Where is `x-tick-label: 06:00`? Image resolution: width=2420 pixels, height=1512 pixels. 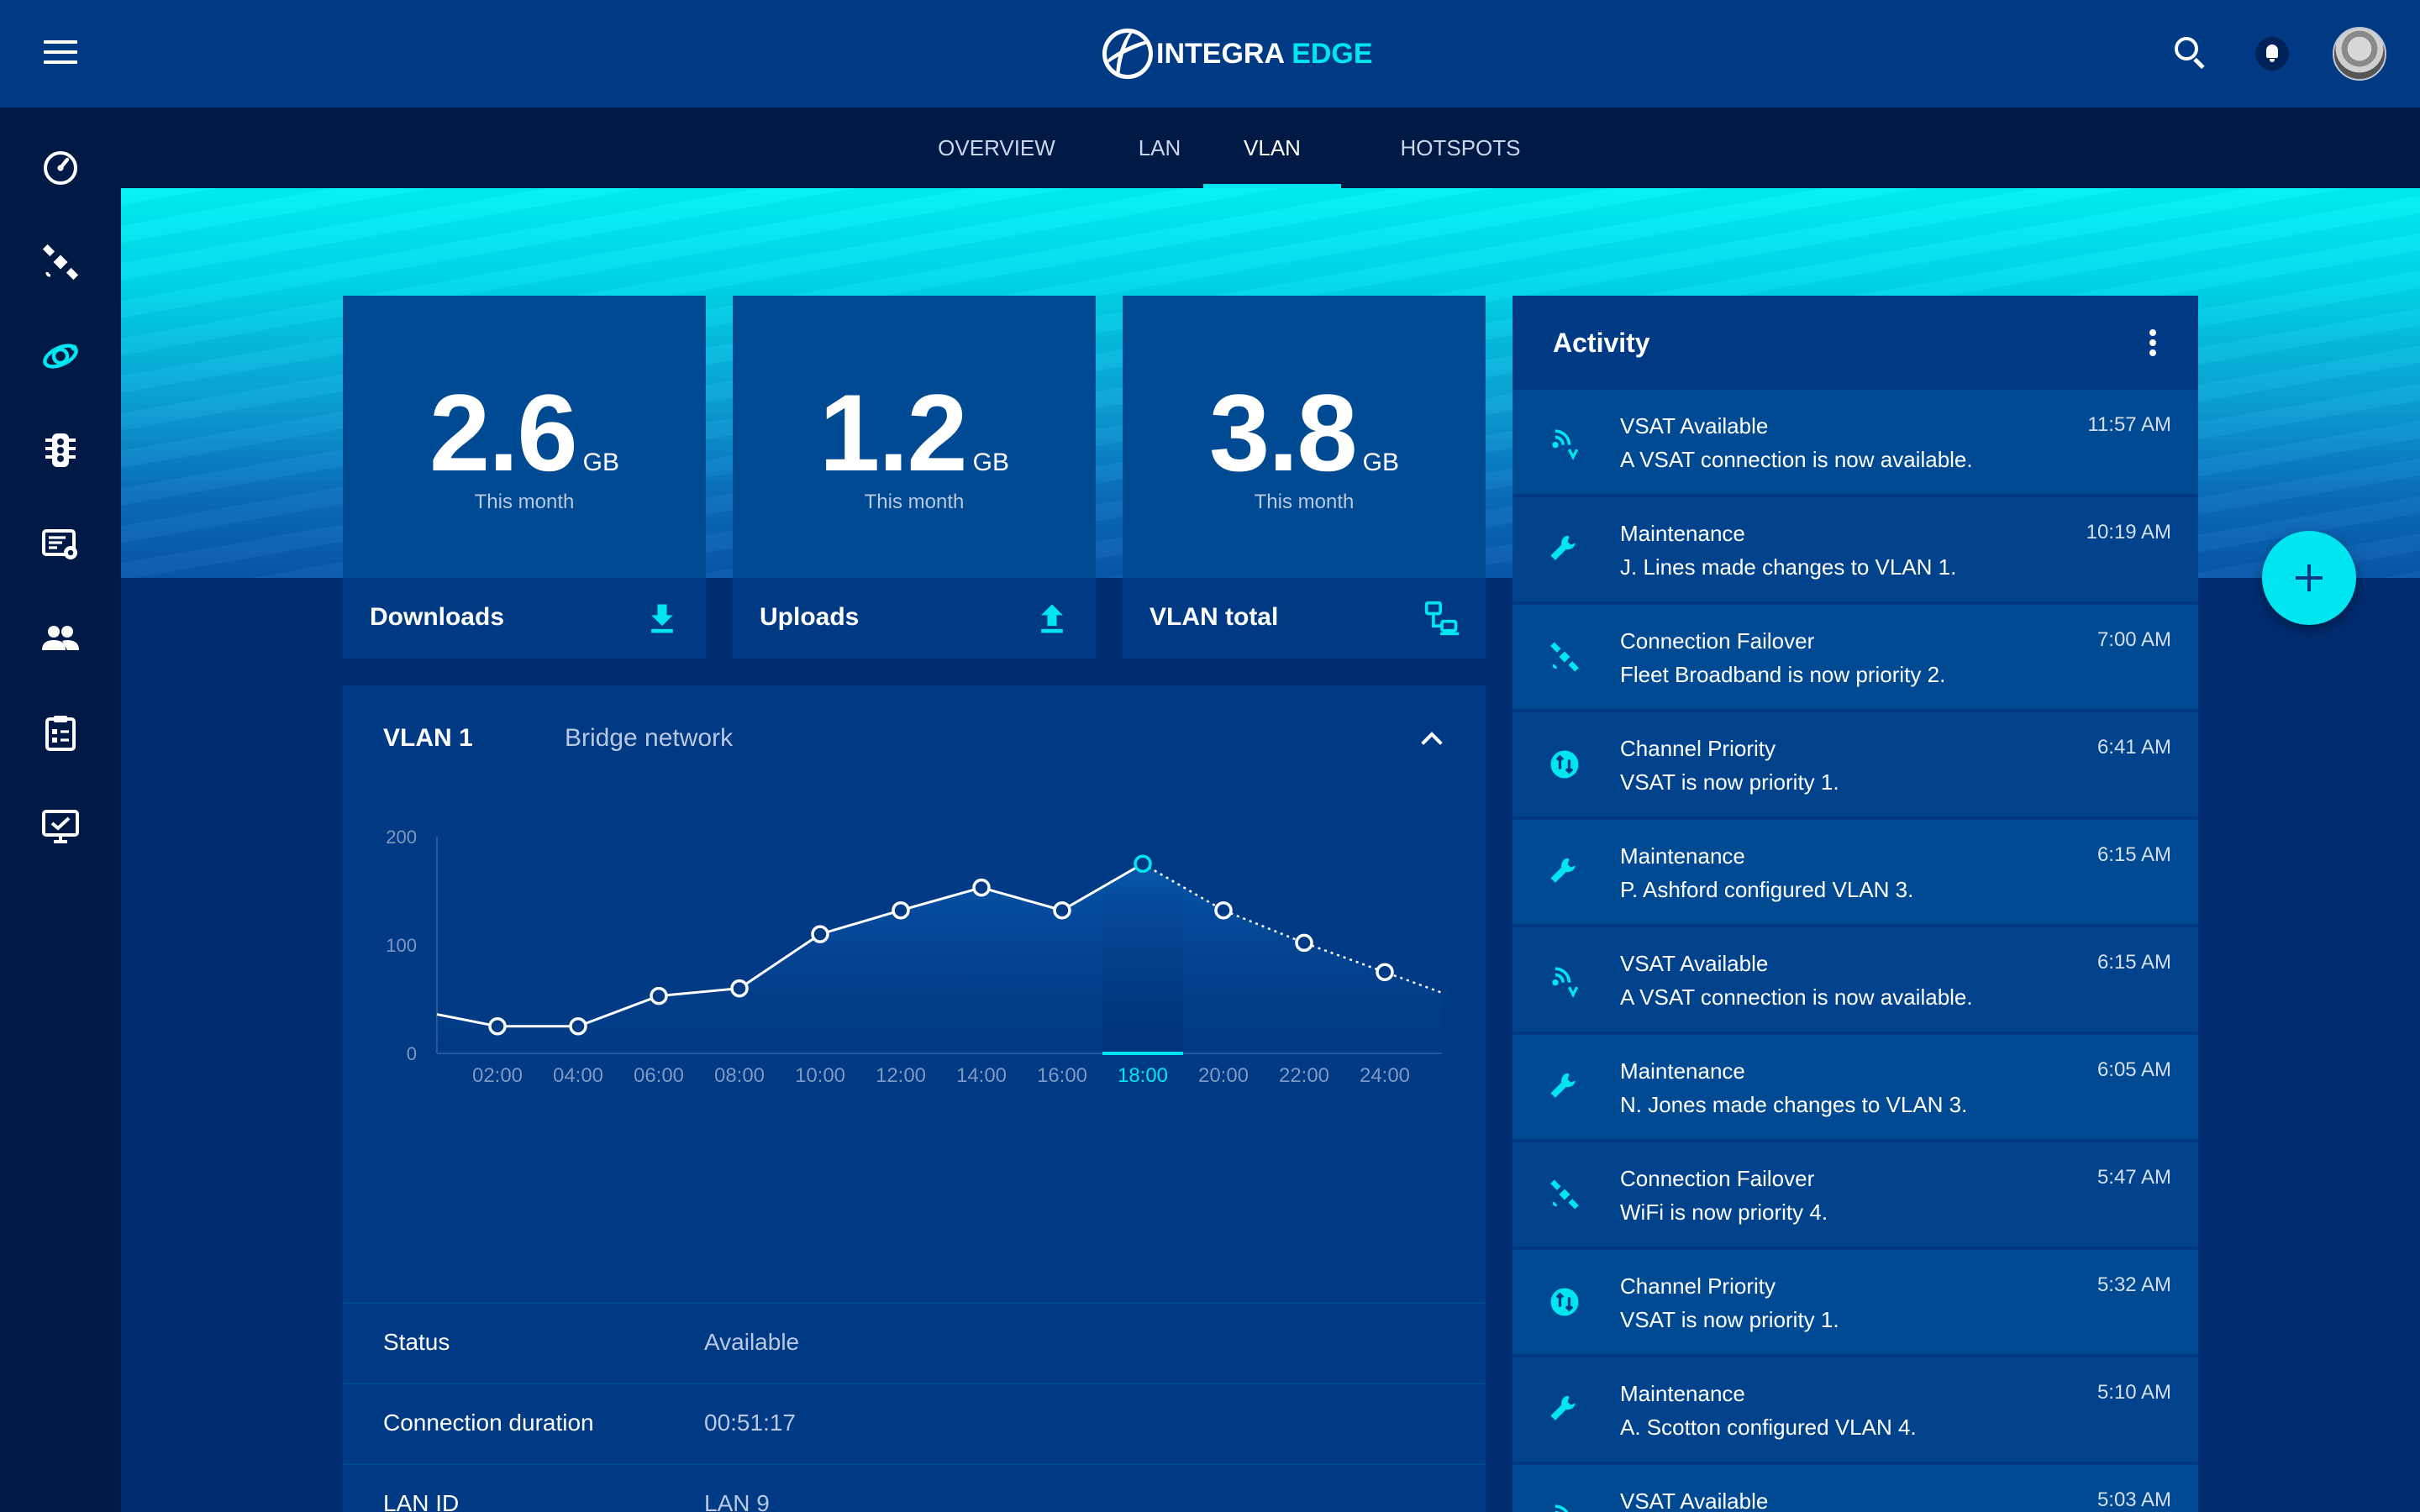
x-tick-label: 06:00 is located at coordinates (659, 1075).